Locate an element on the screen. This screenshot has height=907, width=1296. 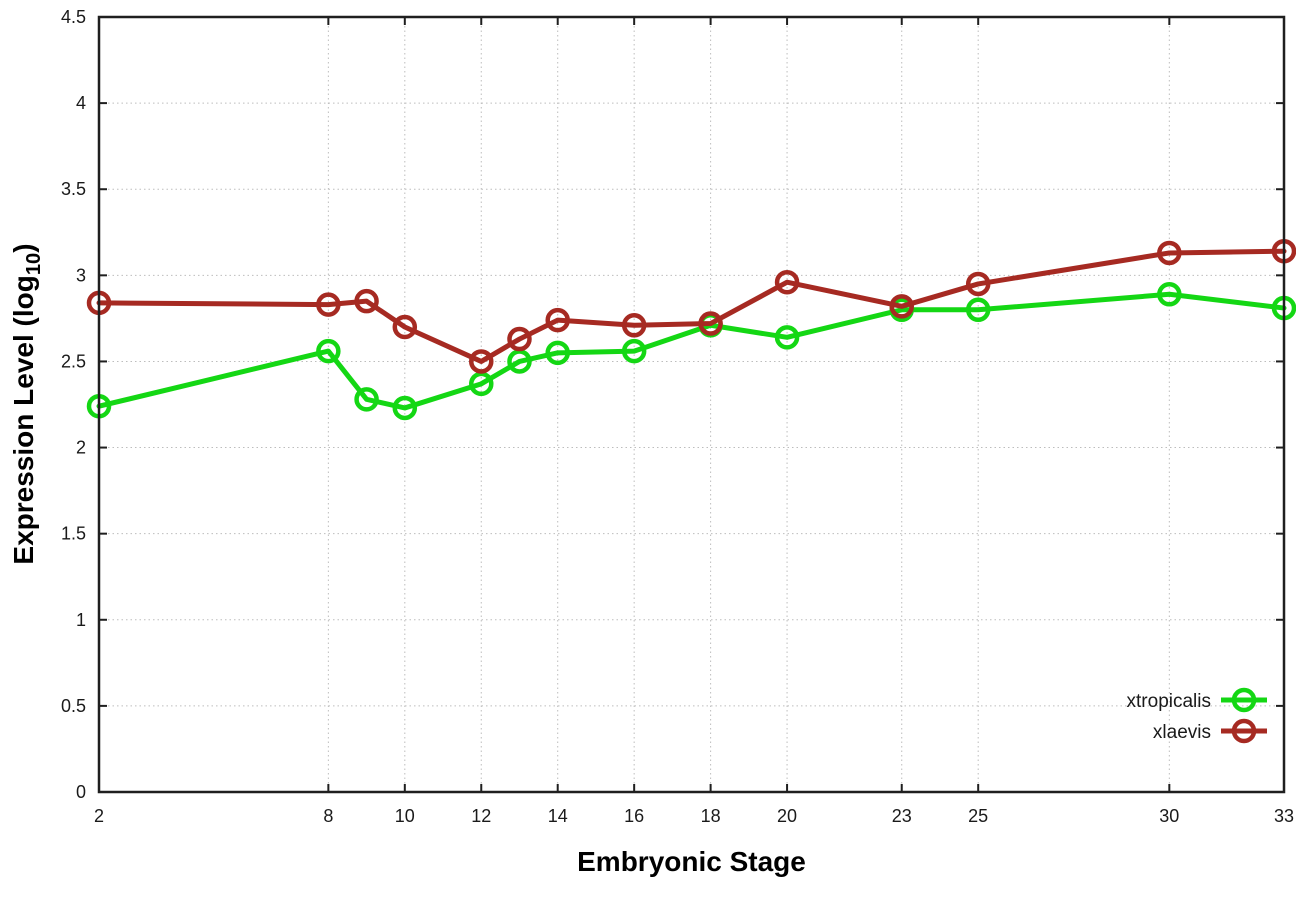
y-tick-label: 2 is located at coordinates (81, 448).